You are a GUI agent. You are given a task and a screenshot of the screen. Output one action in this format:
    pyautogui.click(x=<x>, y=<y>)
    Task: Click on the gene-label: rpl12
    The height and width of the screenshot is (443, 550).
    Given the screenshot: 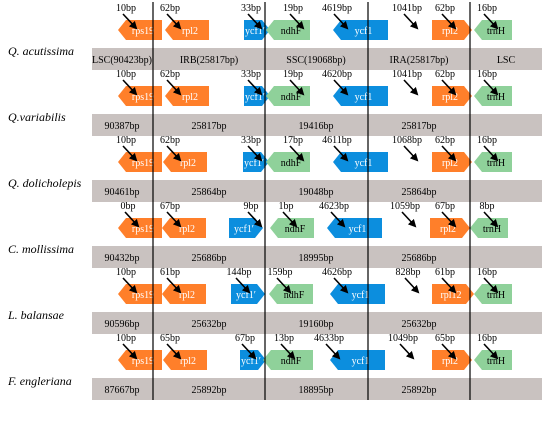 What is the action you would take?
    pyautogui.click(x=450, y=295)
    